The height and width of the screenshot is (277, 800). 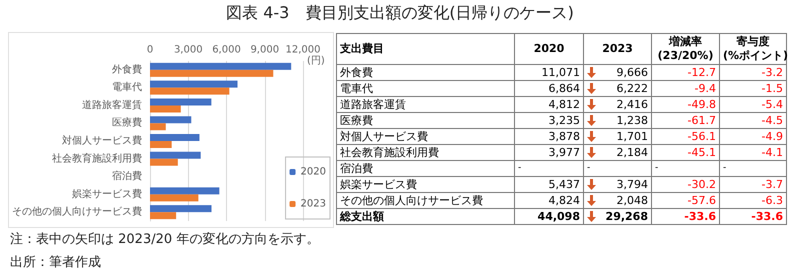 I want to click on y-tick-label: 対個人サービス費, so click(x=102, y=140).